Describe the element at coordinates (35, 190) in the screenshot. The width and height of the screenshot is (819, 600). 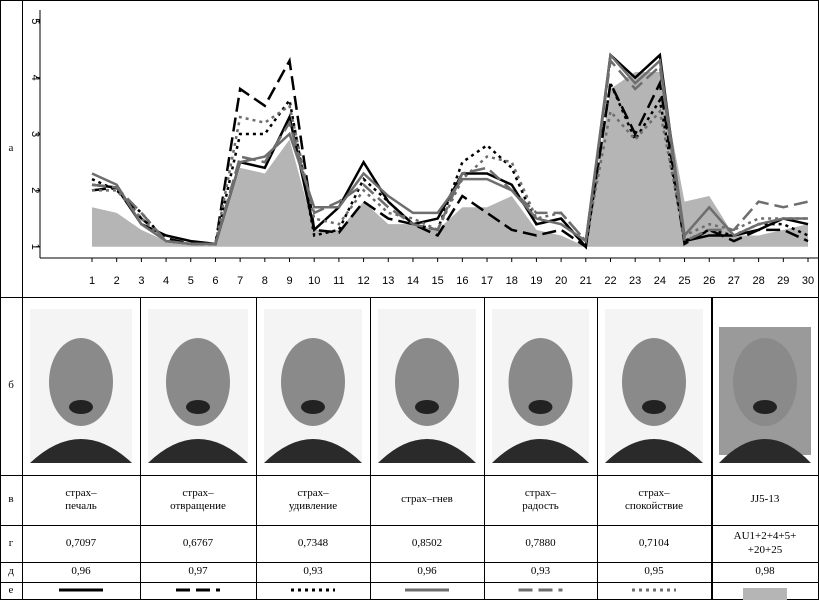
I see `y-tick-label: 2` at that location.